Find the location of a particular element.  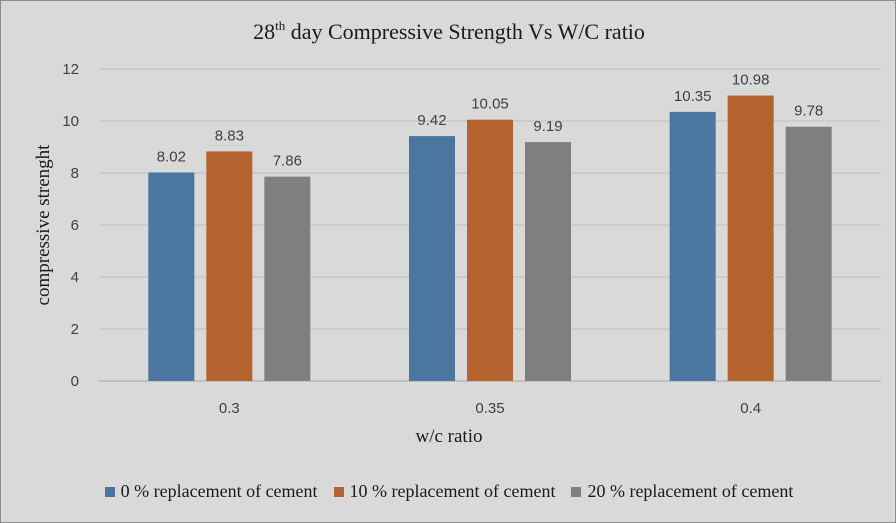

chart-title-rest: day Compressive Strength Vs W/C ratio is located at coordinates (465, 31).